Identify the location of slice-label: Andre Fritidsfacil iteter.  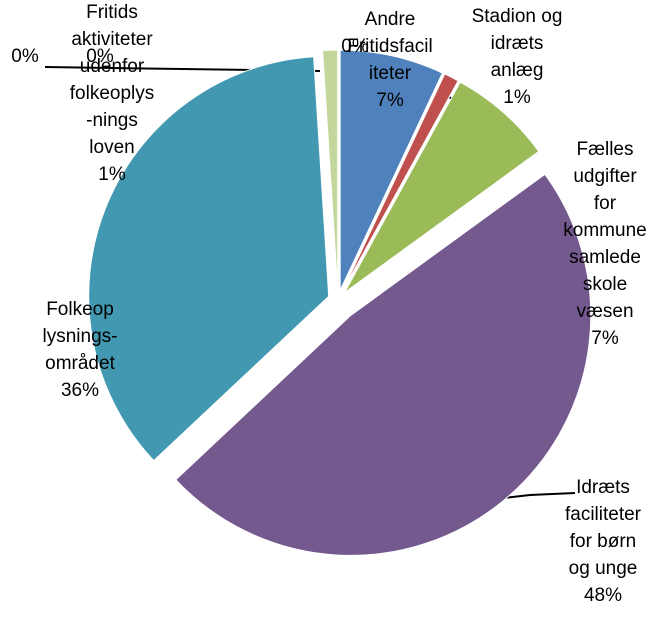
(390, 46).